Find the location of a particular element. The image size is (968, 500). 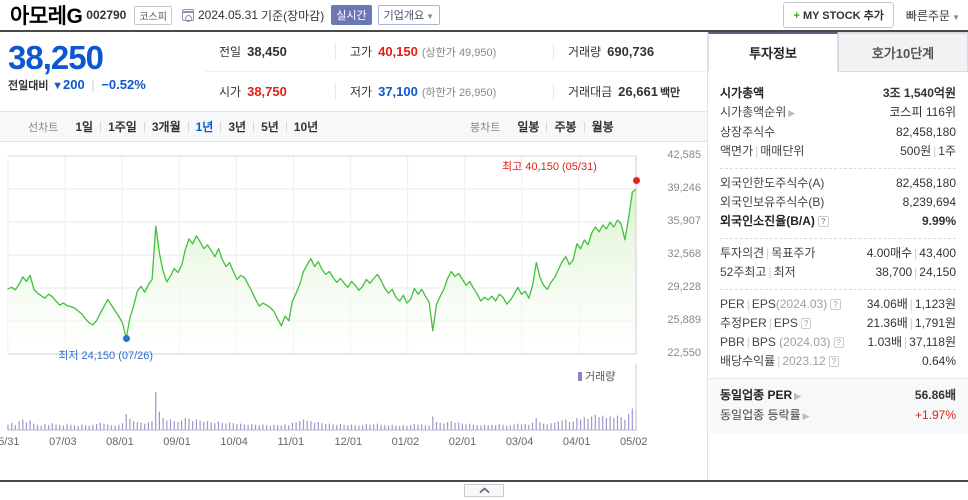

tab-period-1d: 1일 is located at coordinates (84, 127).